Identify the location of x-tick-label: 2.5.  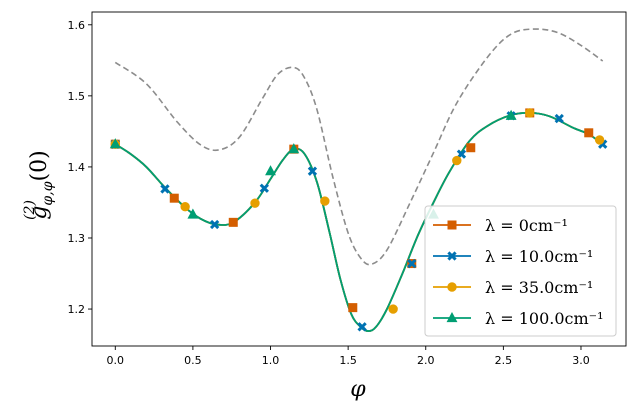
(504, 360).